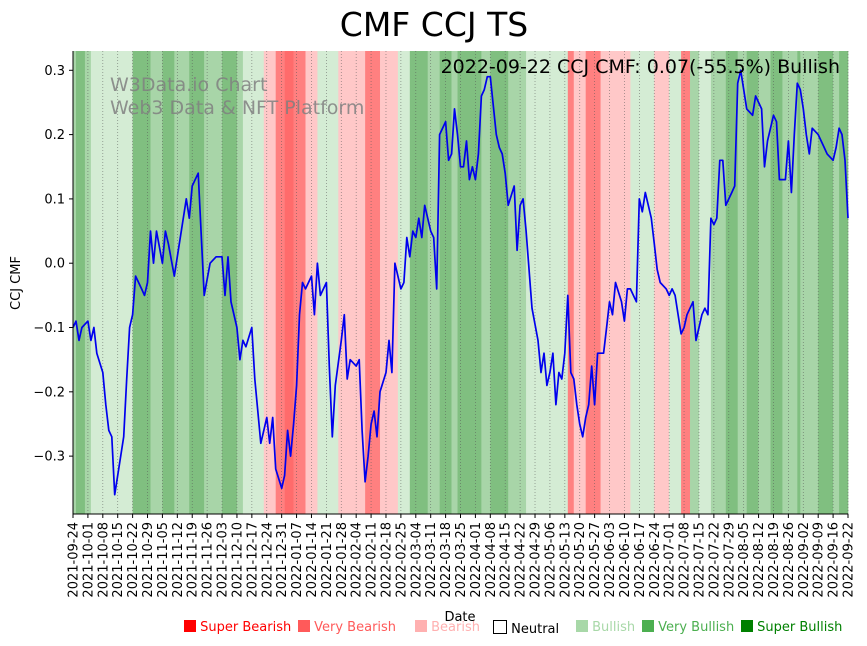 The image size is (867, 646). I want to click on x-tick-label: 2022-03-11, so click(431, 560).